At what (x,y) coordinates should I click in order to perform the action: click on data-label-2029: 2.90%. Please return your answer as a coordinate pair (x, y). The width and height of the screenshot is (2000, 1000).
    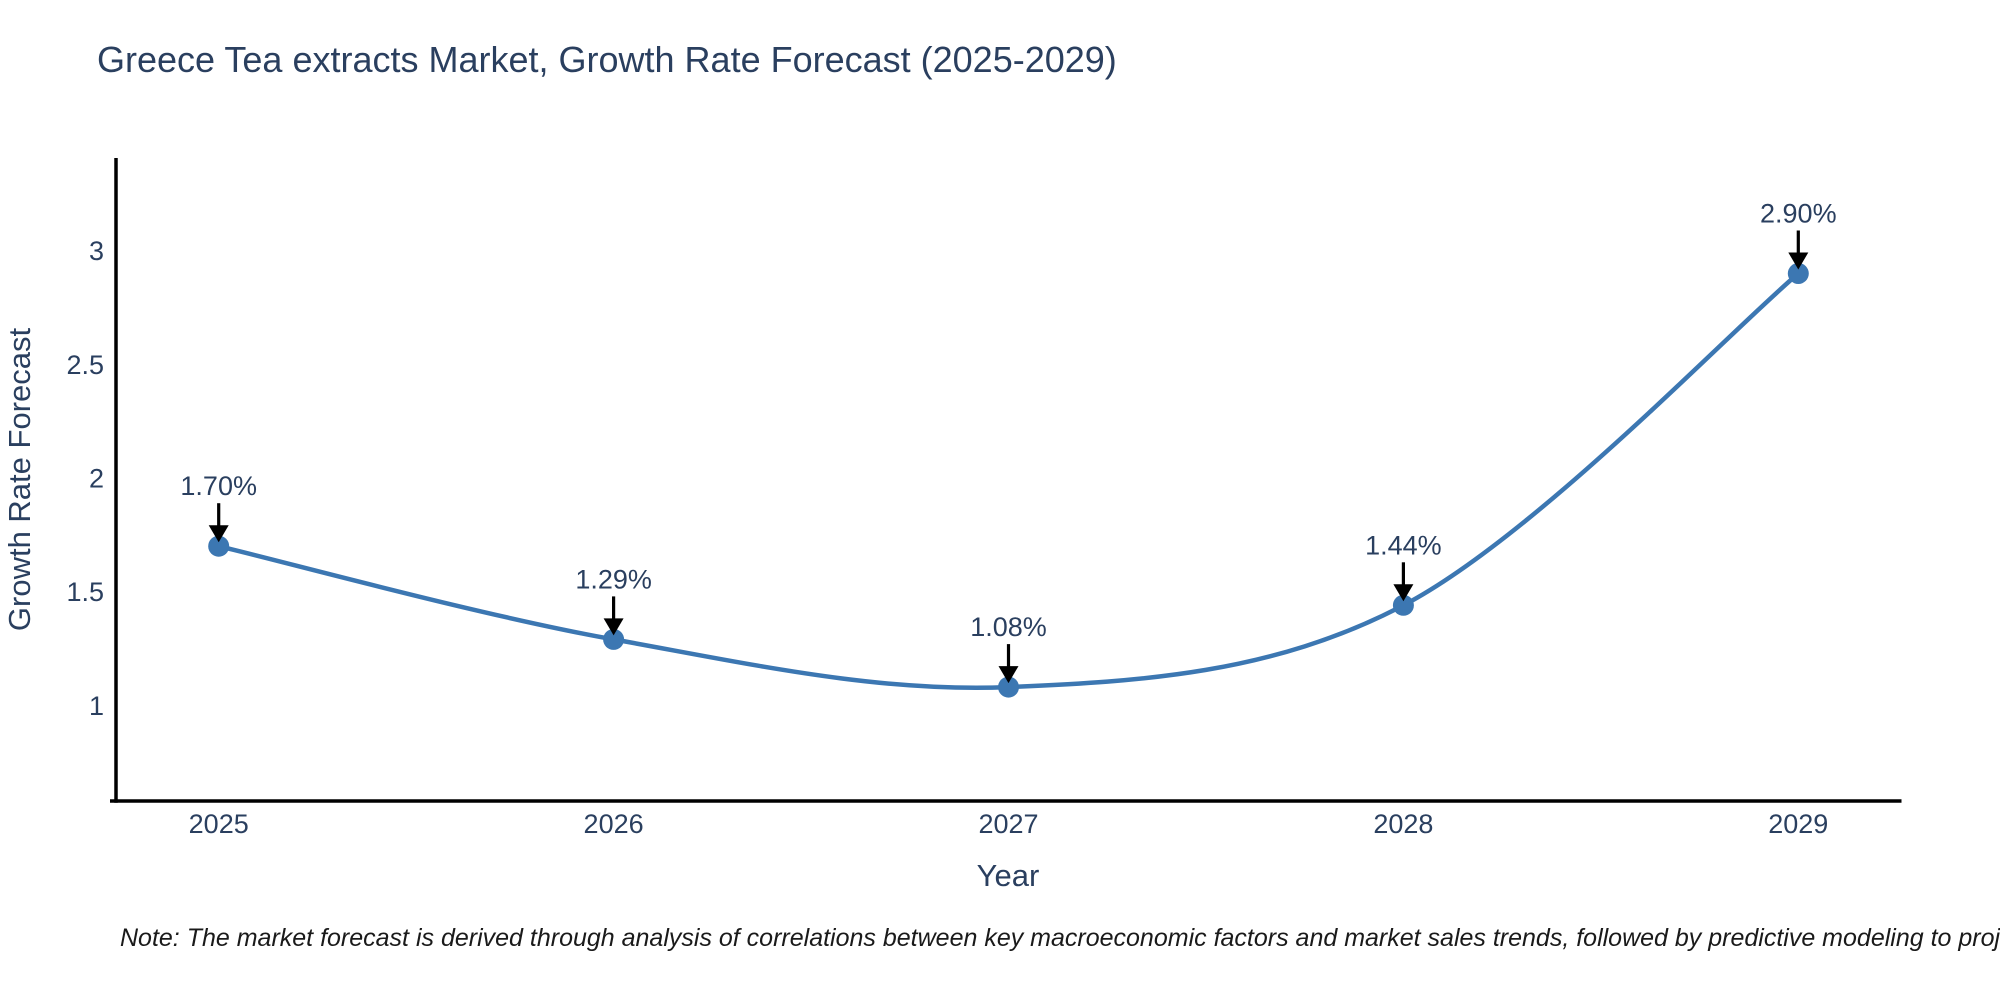
    Looking at the image, I should click on (1798, 214).